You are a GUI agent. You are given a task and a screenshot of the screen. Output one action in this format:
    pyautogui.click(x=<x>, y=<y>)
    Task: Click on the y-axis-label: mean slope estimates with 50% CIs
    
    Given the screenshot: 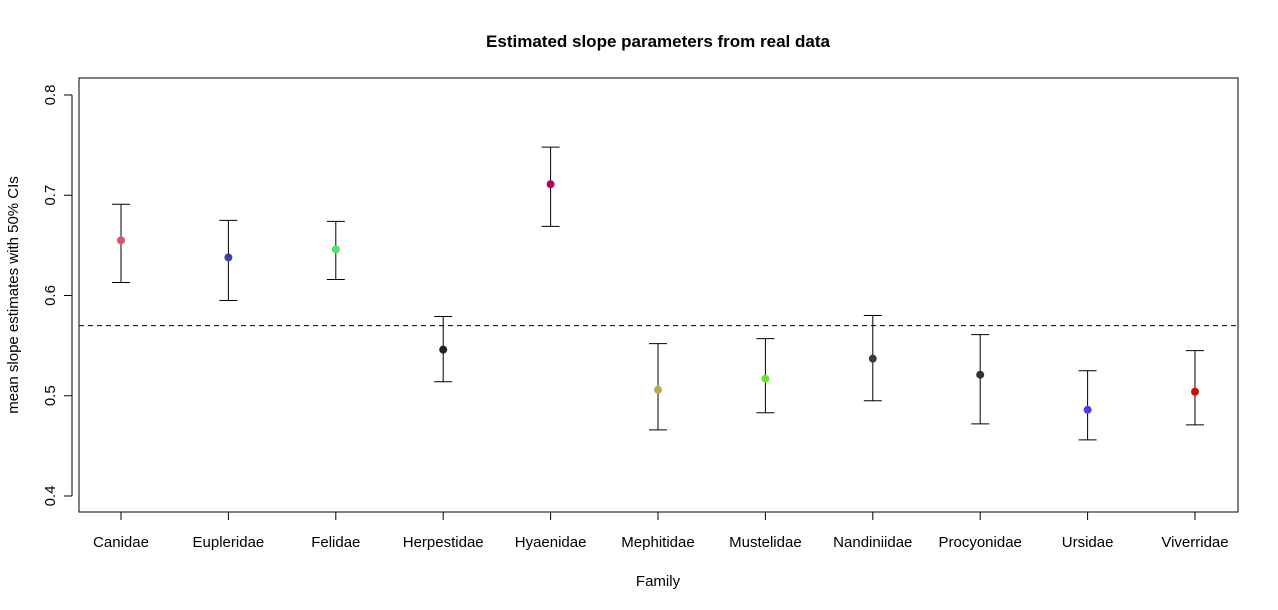 What is the action you would take?
    pyautogui.click(x=13, y=295)
    